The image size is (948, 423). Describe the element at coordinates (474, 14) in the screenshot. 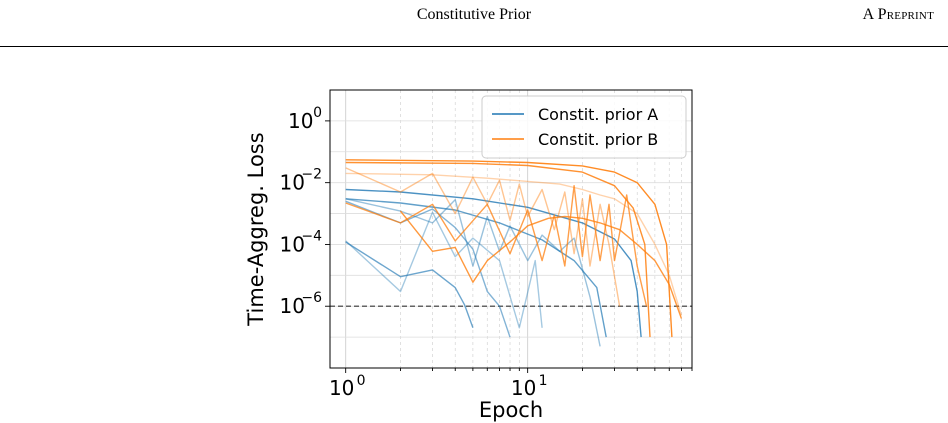

I see `running-title: Constitutive Prior` at that location.